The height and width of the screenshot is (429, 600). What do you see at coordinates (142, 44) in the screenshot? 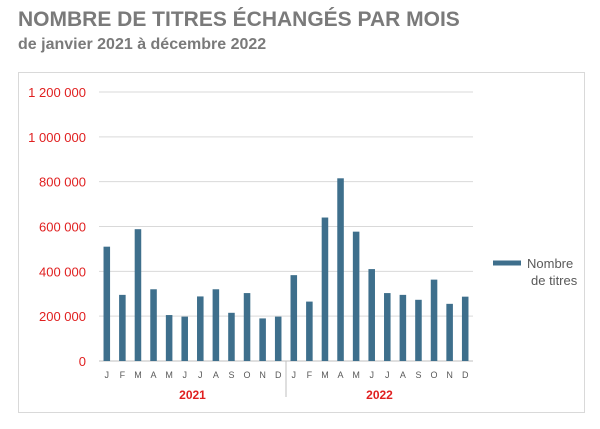
I see `page-subtitle: de janvier 2021 à décembre 2022` at bounding box center [142, 44].